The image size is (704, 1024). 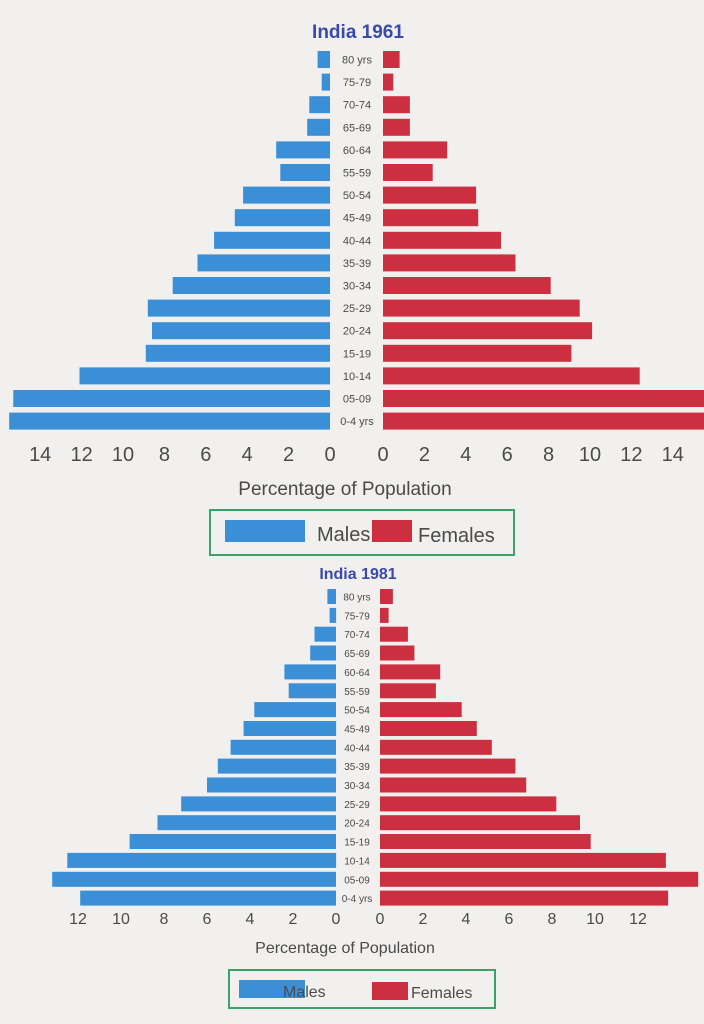 What do you see at coordinates (357, 880) in the screenshot?
I see `chart2-age-label: 05-09` at bounding box center [357, 880].